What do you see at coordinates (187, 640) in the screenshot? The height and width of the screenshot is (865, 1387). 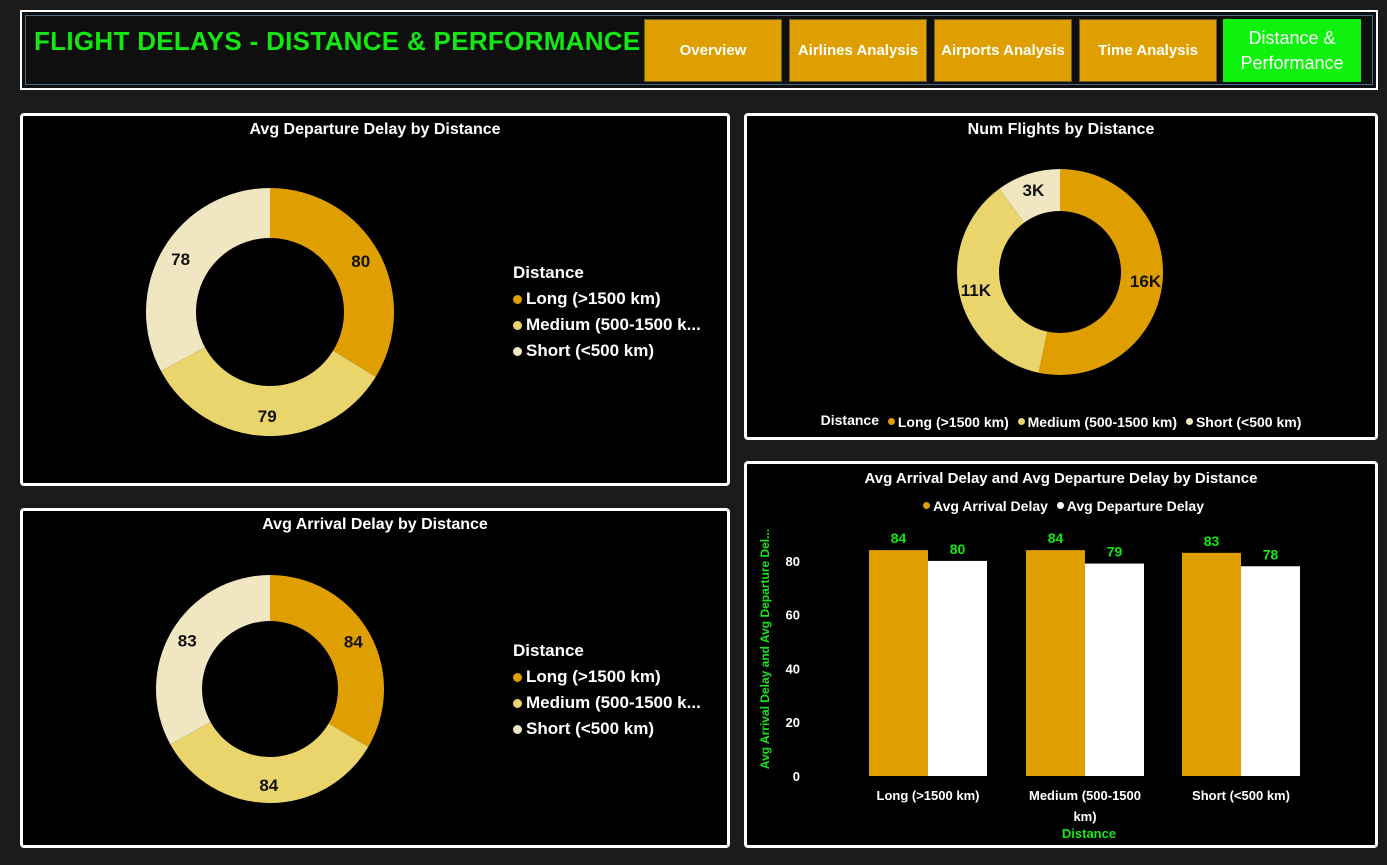 I see `donut-data-label: 83` at bounding box center [187, 640].